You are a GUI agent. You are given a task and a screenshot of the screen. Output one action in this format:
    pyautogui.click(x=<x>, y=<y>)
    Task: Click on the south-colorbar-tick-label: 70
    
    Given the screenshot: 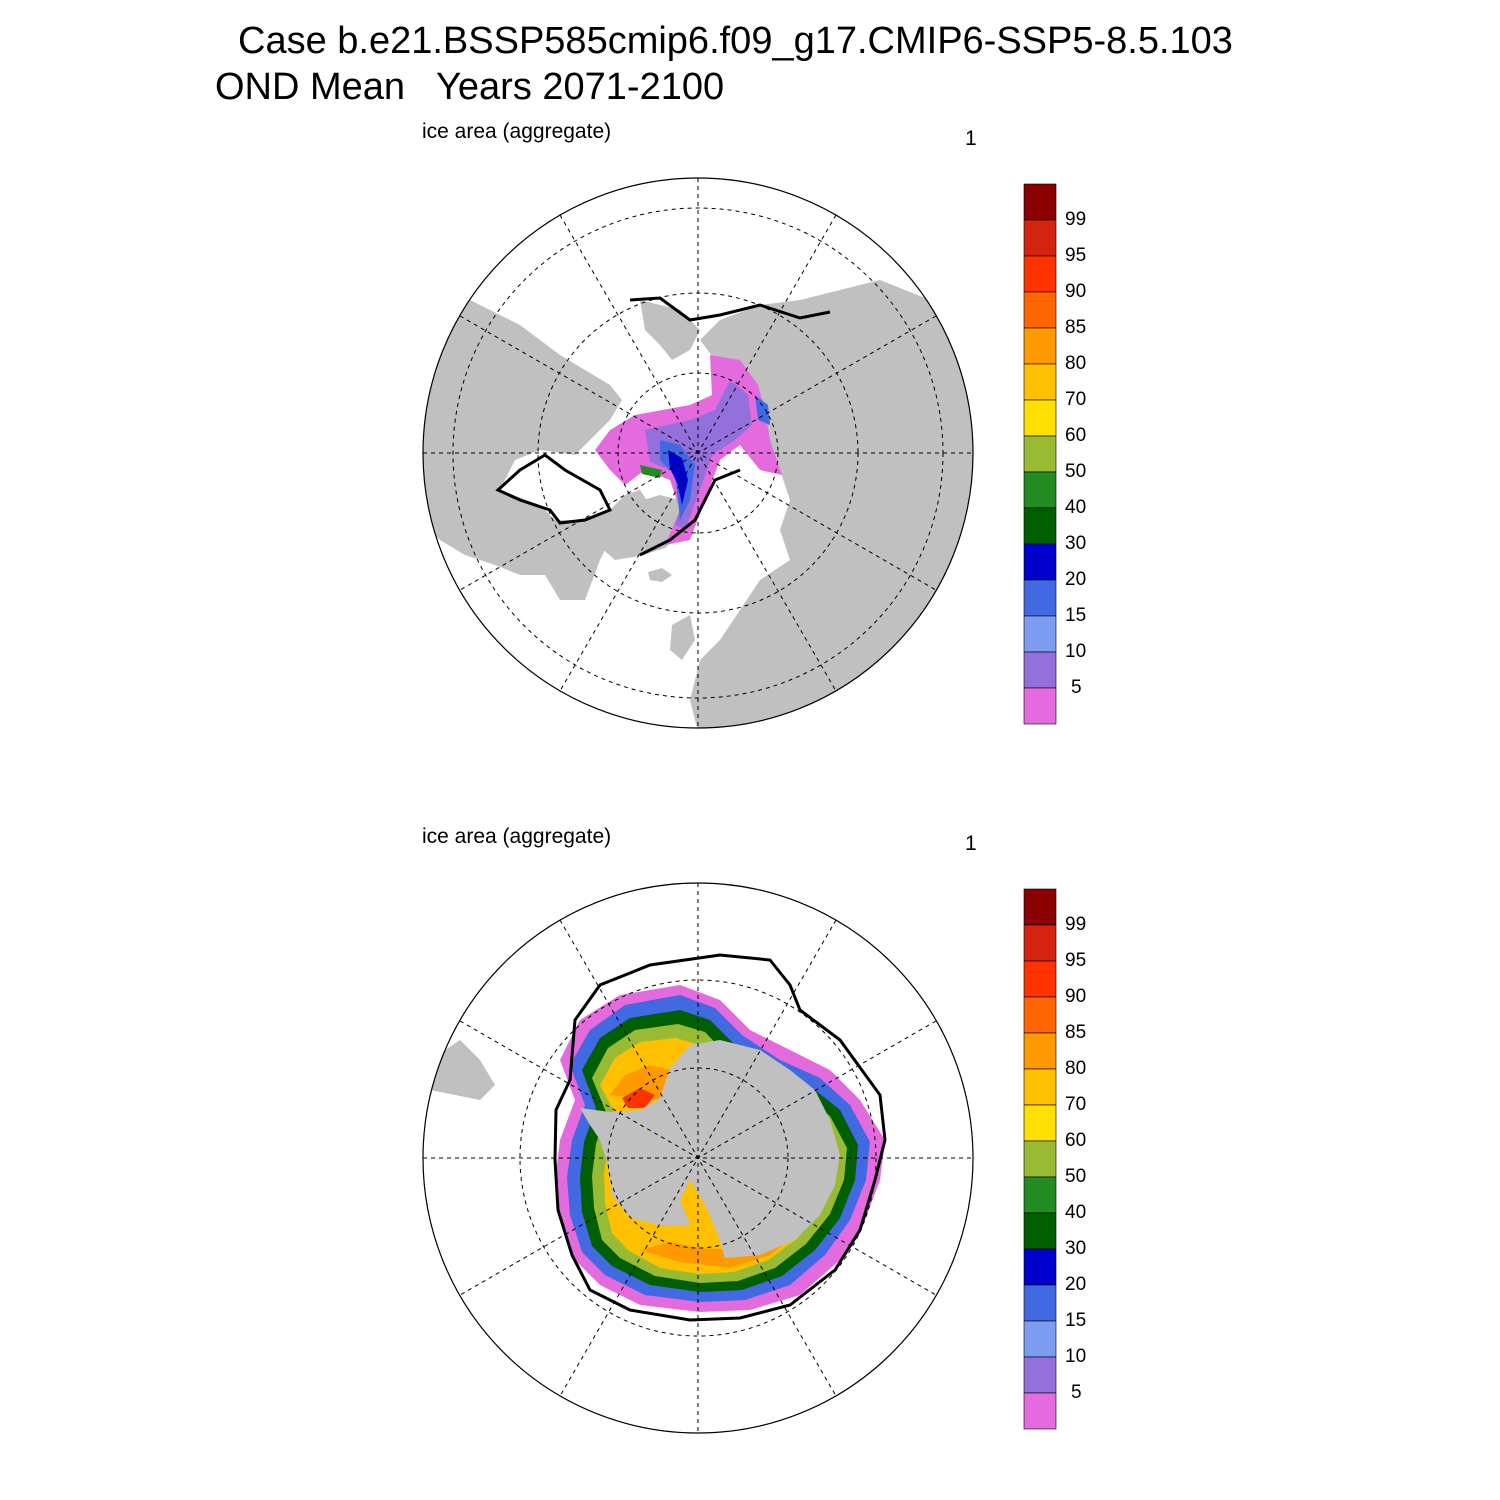 What is the action you would take?
    pyautogui.click(x=1076, y=1104)
    